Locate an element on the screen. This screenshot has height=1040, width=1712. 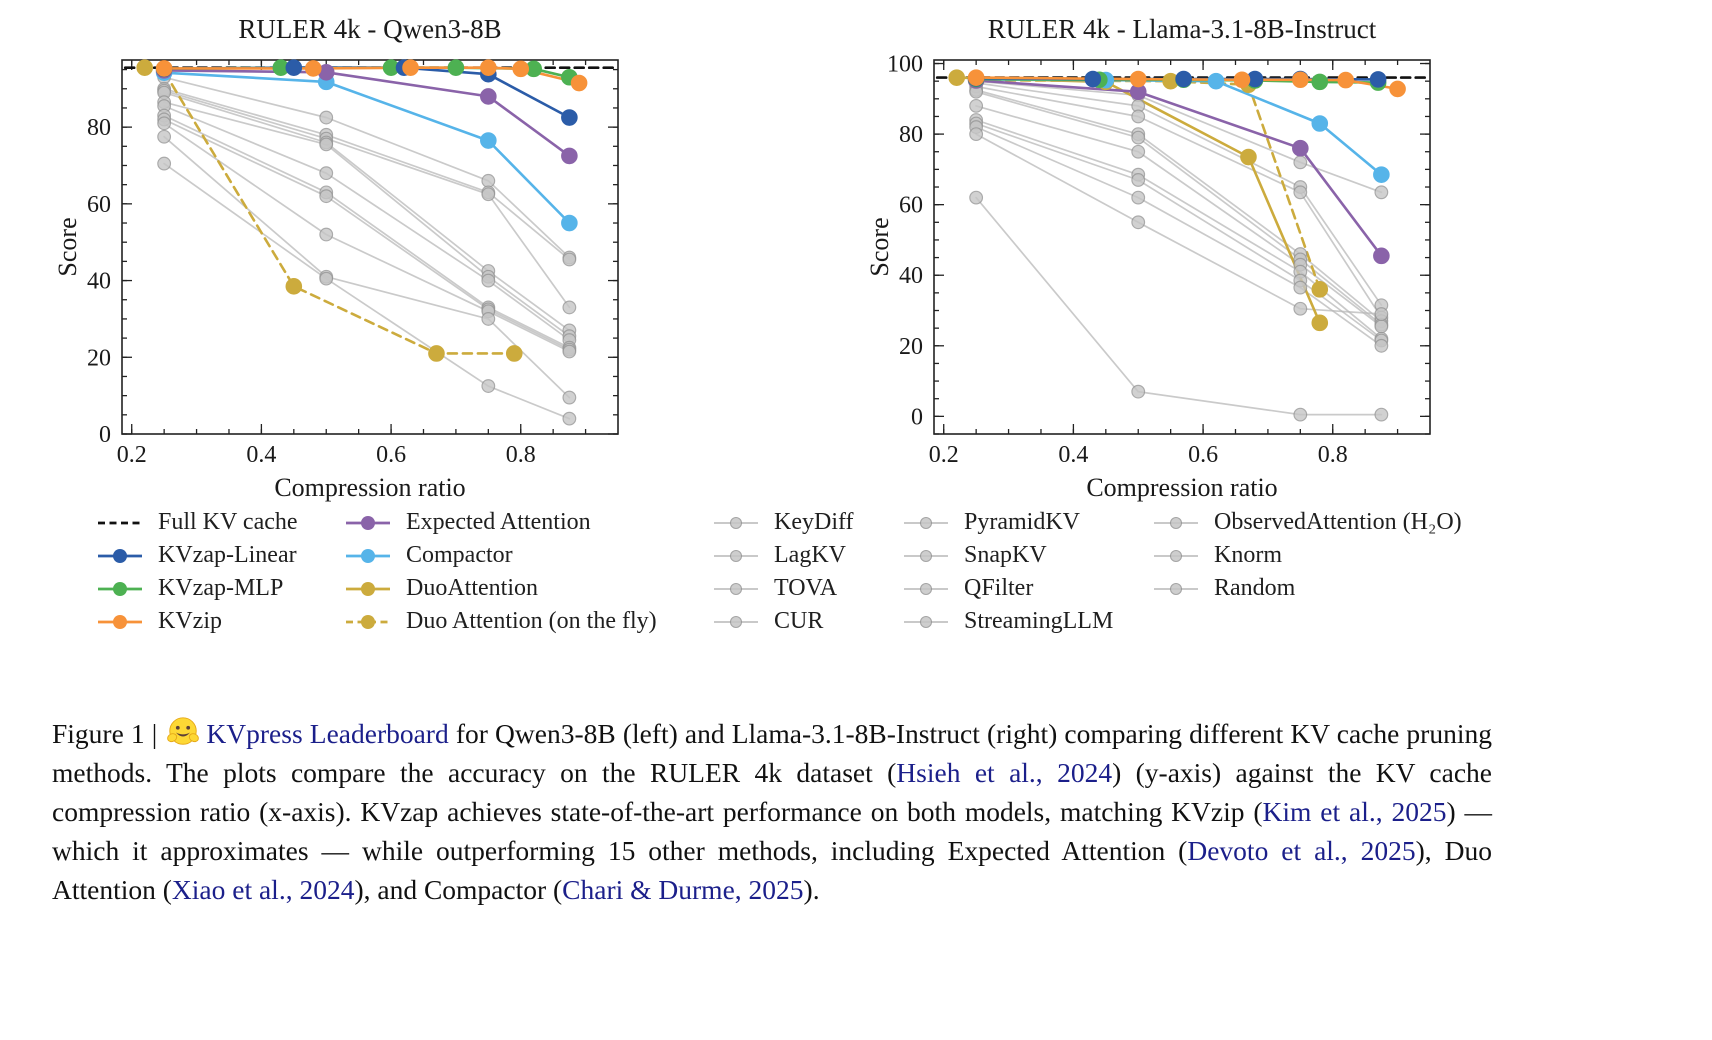
legend-label: QFilter is located at coordinates (999, 588).